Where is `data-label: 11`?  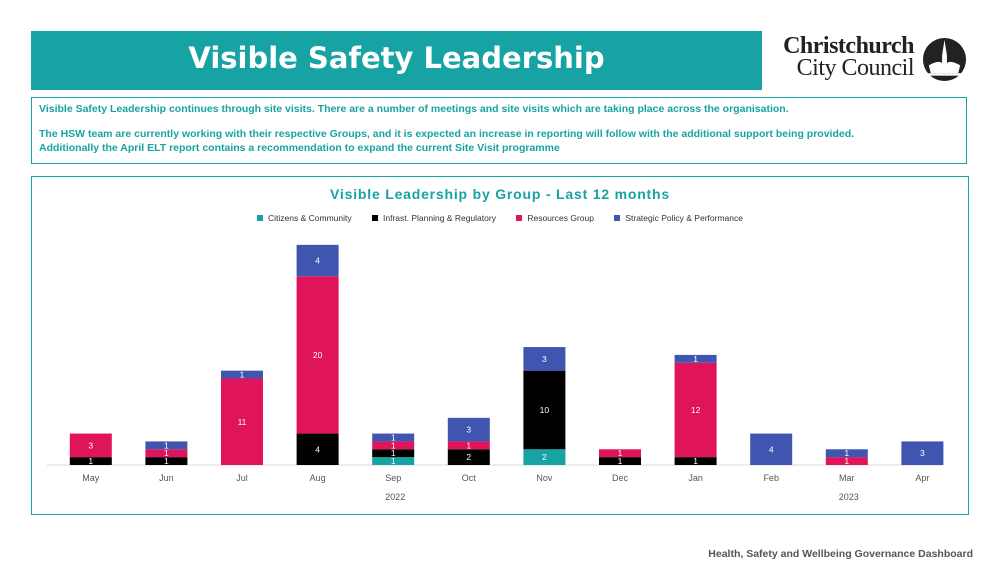
data-label: 11 is located at coordinates (242, 422).